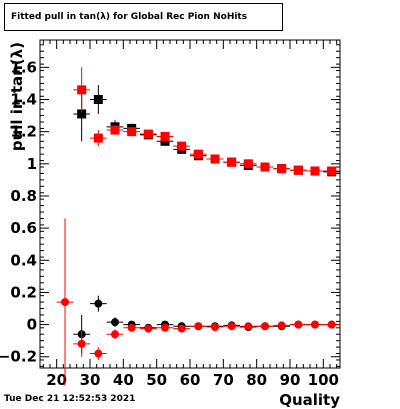 This screenshot has height=409, width=400. I want to click on timestamp-label: Tue Dec 21 12:52:53 2021, so click(70, 399).